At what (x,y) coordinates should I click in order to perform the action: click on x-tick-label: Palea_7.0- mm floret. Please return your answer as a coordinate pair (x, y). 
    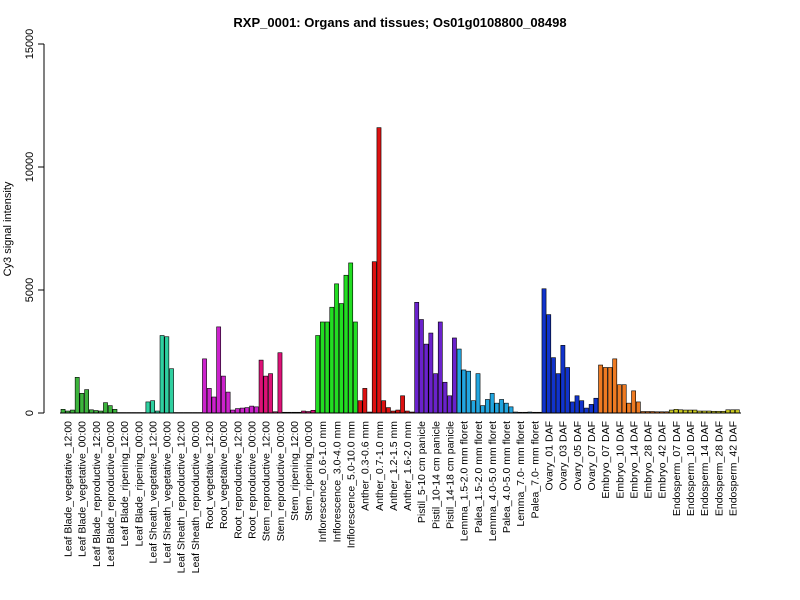
    Looking at the image, I should click on (535, 470).